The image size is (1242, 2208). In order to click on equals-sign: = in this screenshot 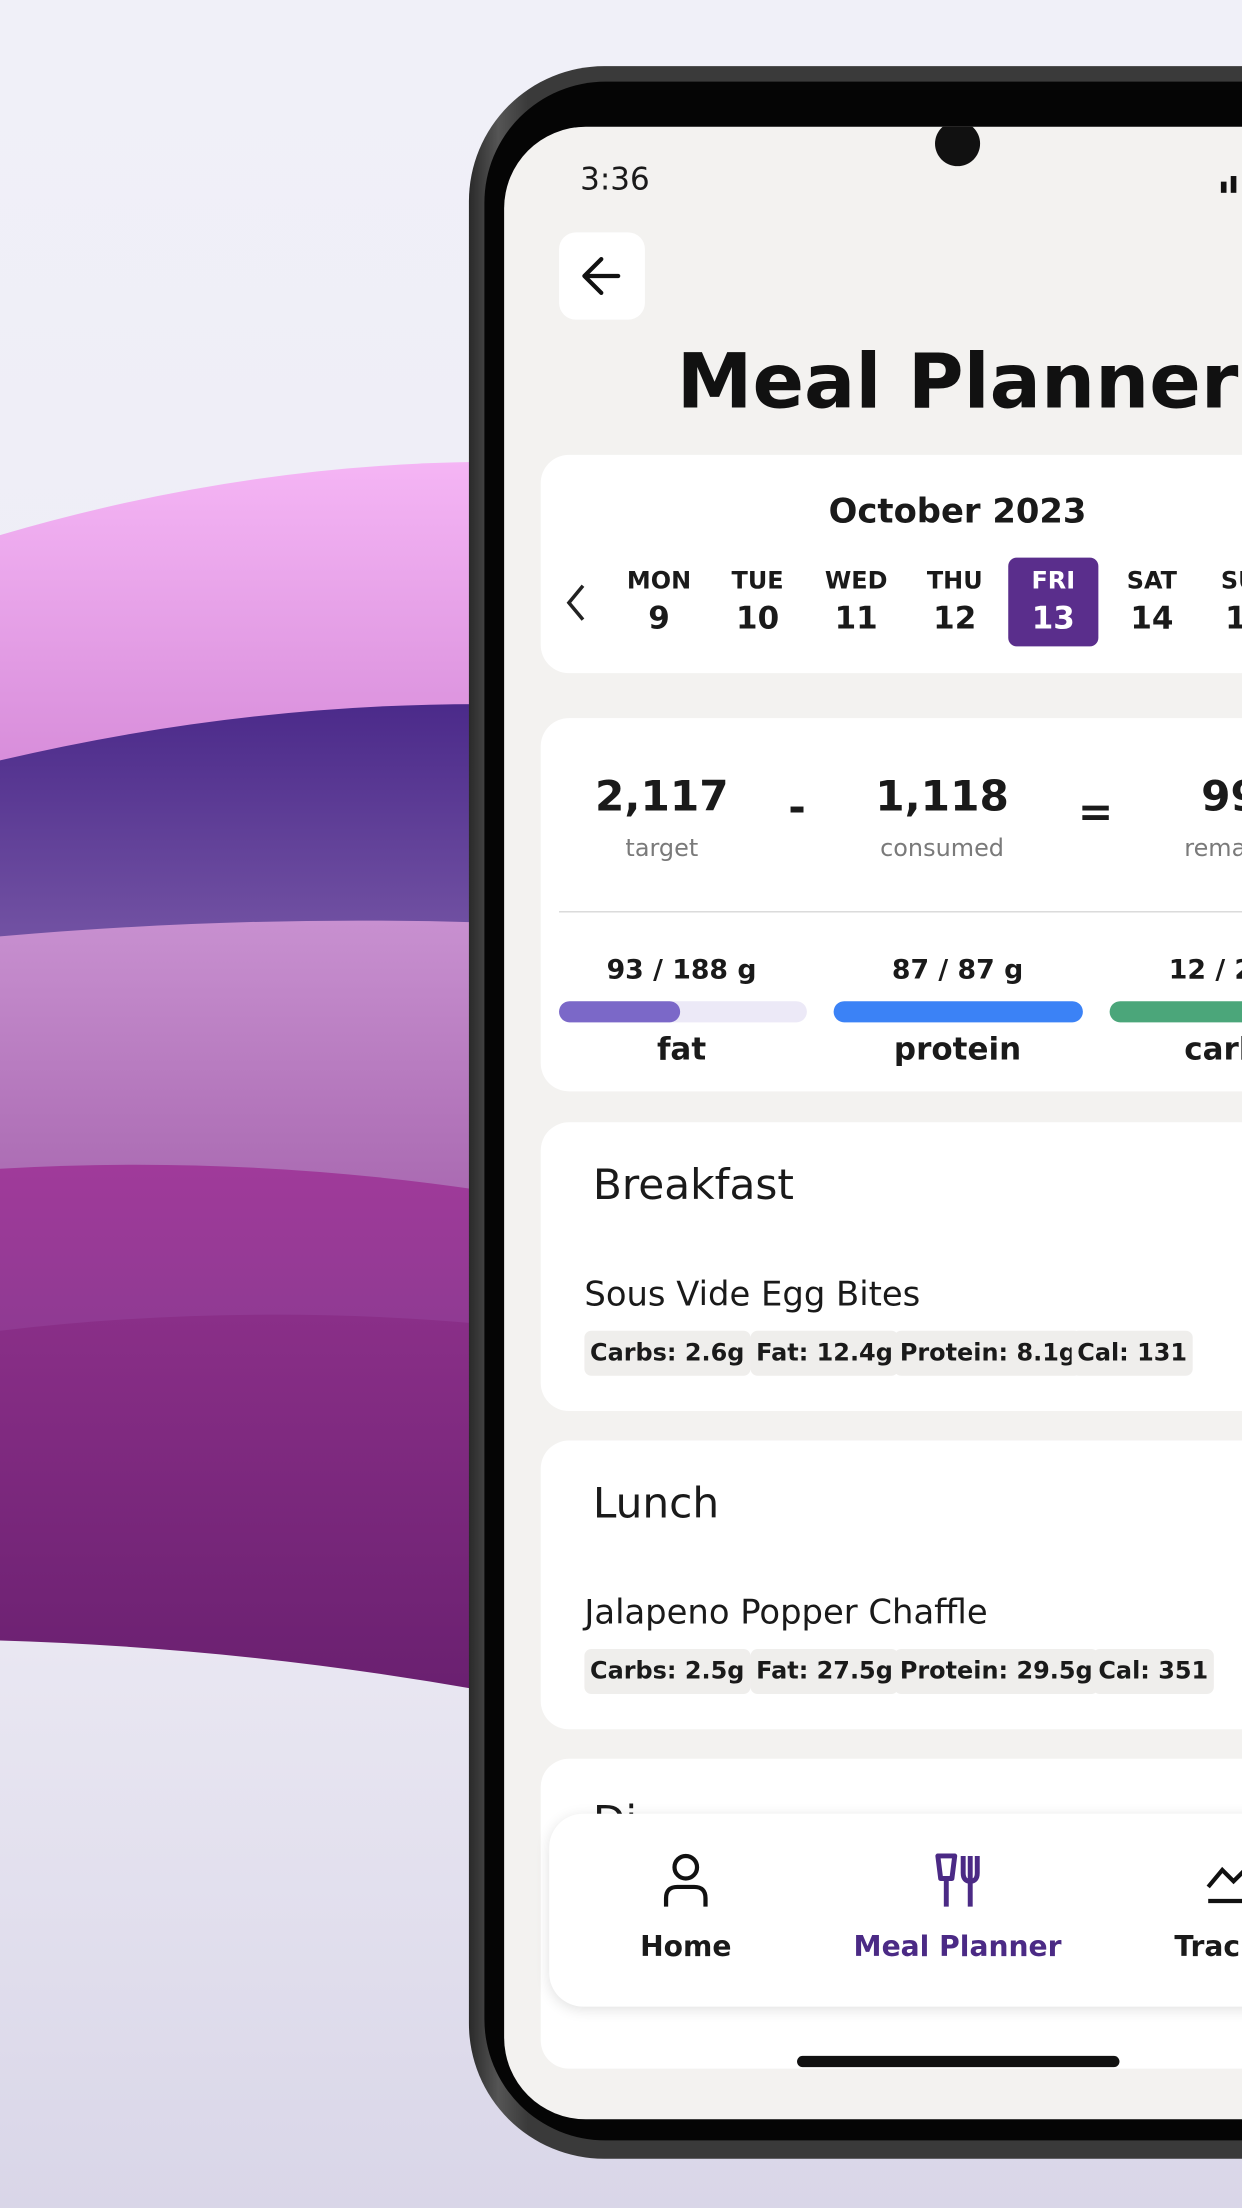, I will do `click(1095, 812)`.